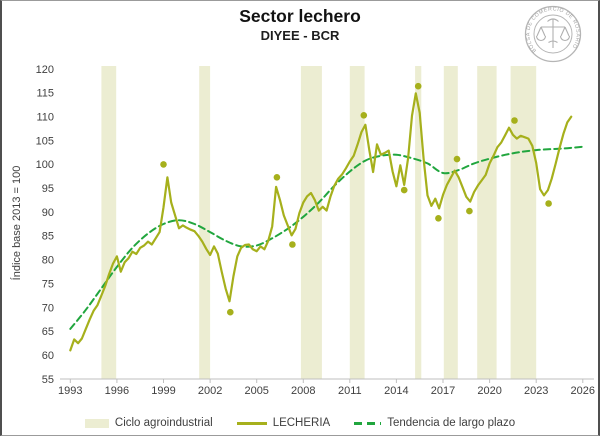 The height and width of the screenshot is (436, 600). I want to click on y-tick-label: 55, so click(48, 380).